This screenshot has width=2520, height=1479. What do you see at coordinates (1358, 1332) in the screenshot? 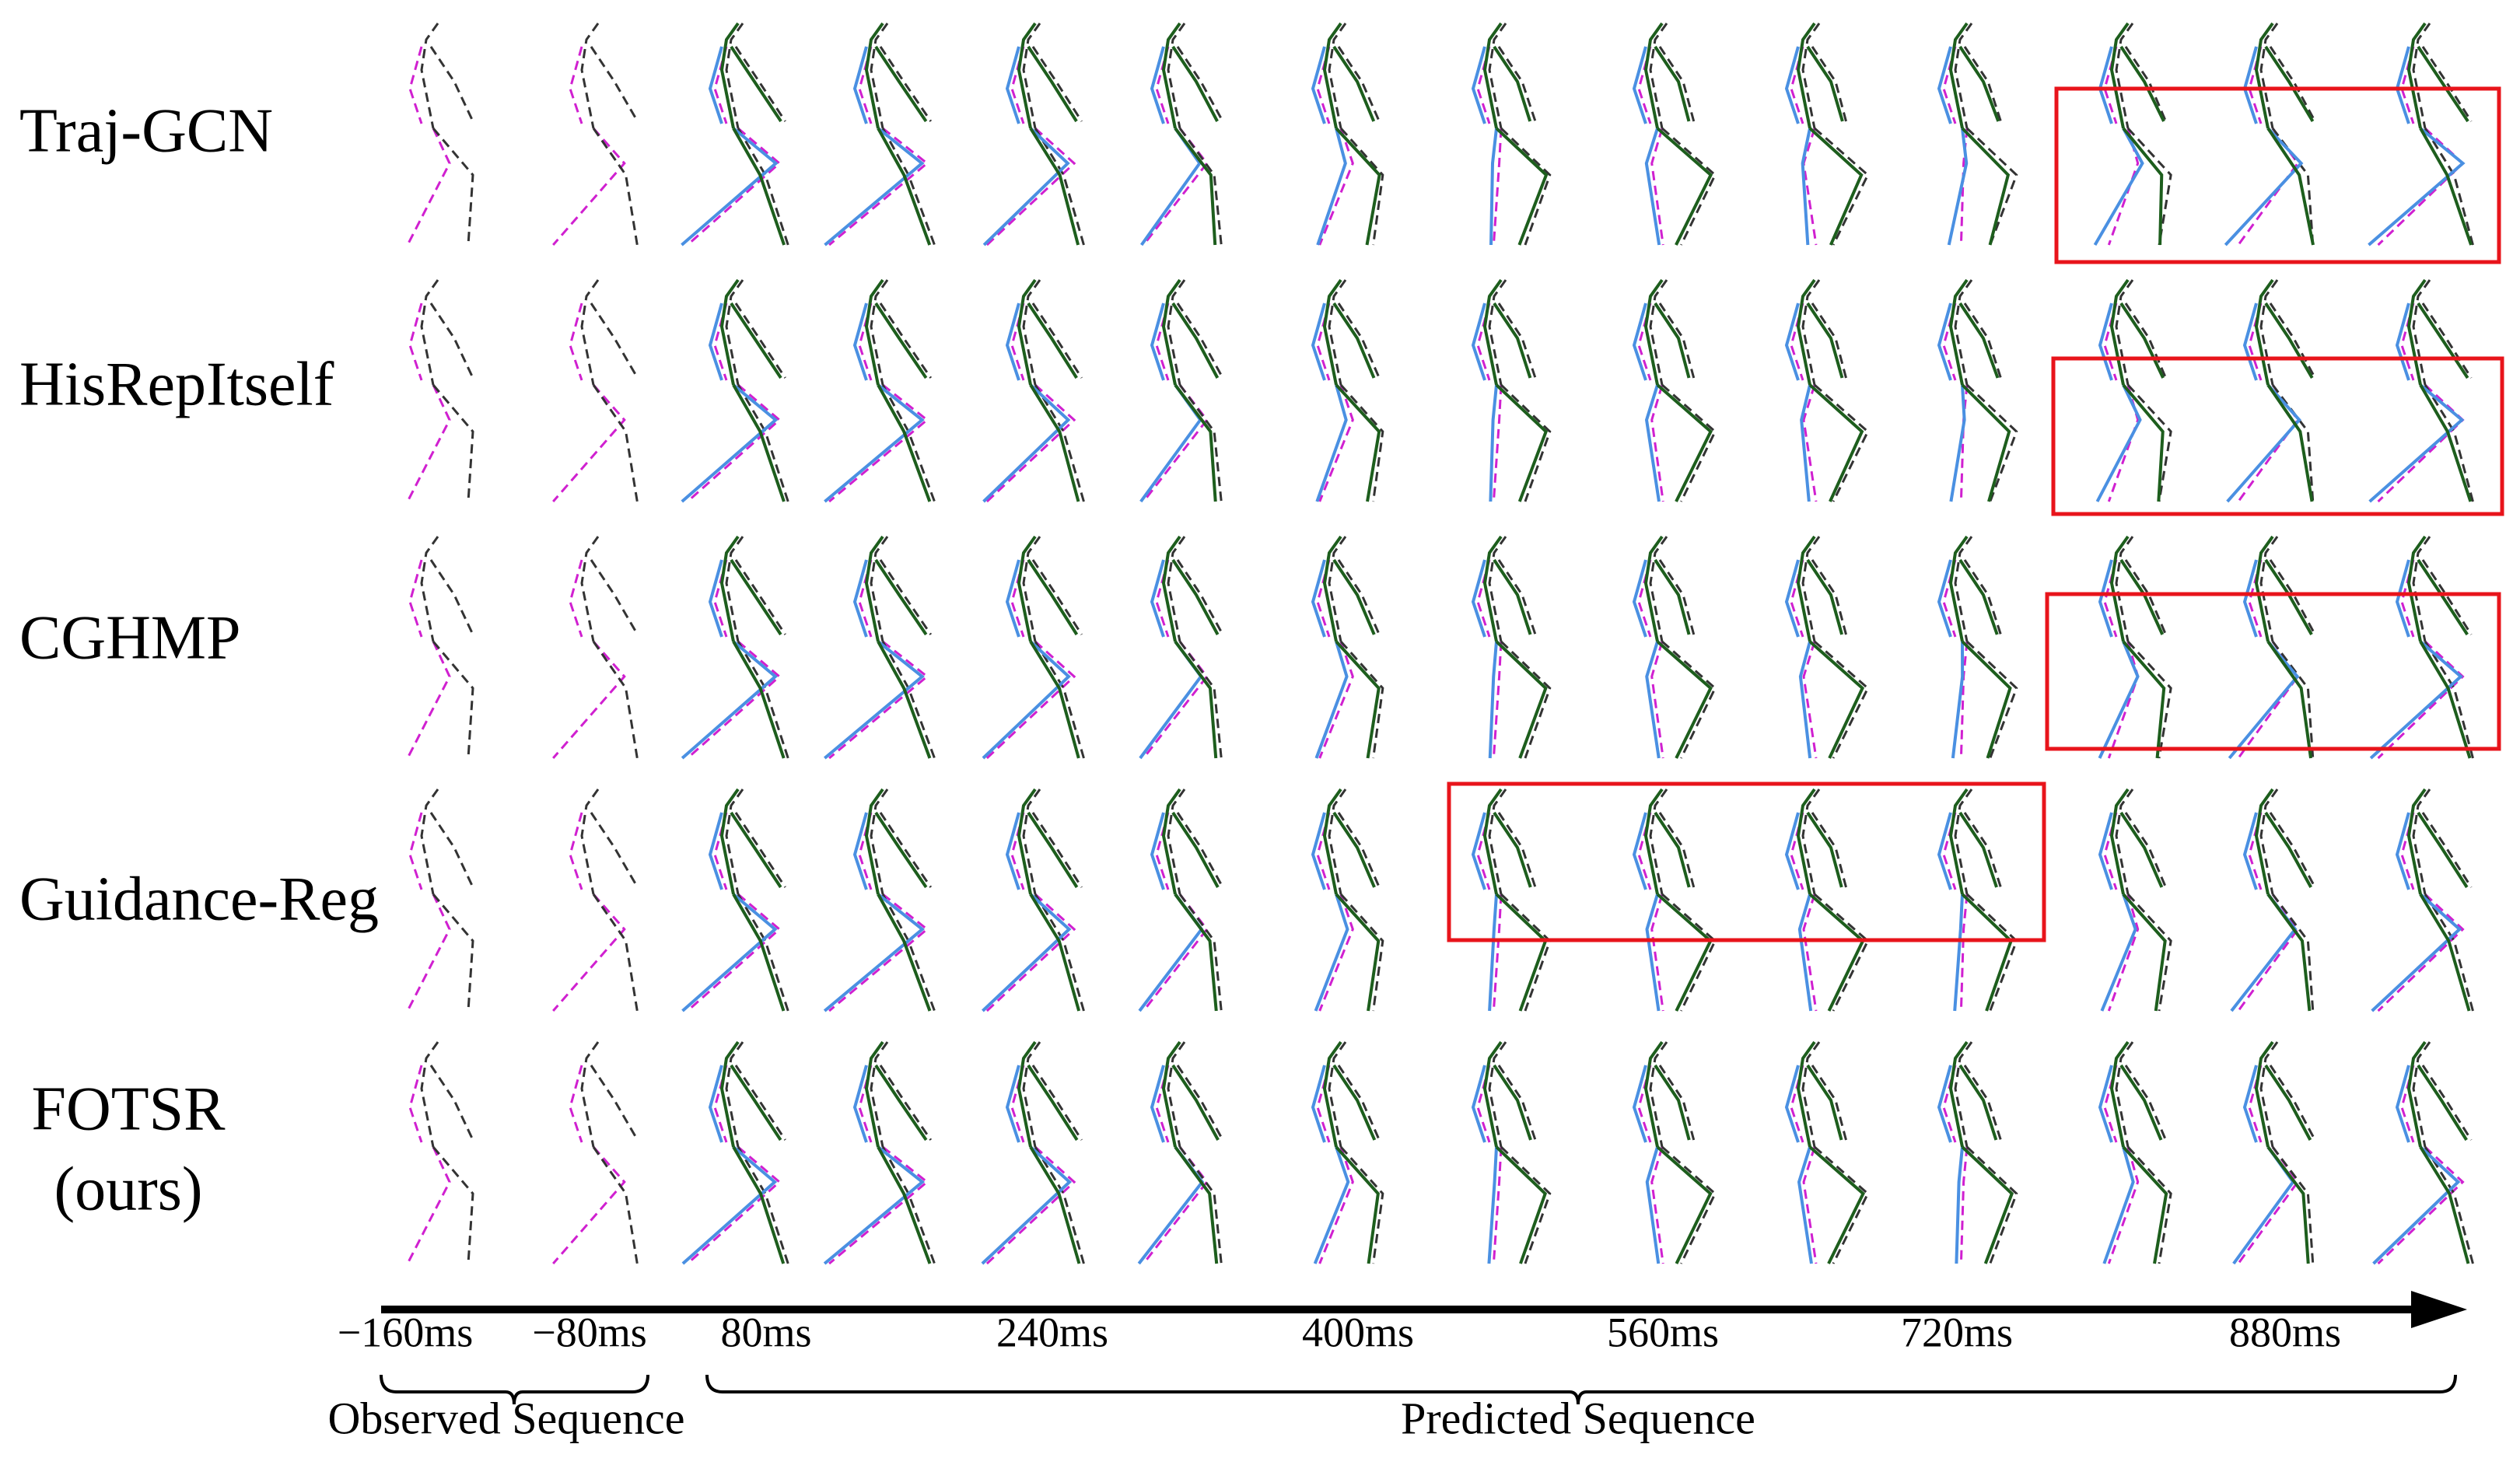
I see `time-label: 400ms` at bounding box center [1358, 1332].